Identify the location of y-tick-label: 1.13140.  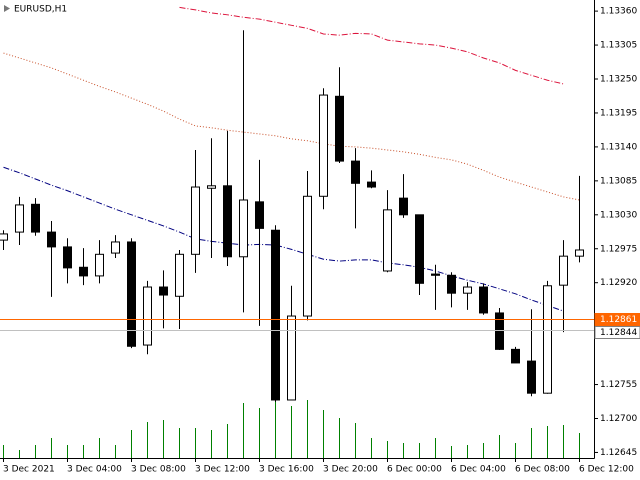
(618, 147).